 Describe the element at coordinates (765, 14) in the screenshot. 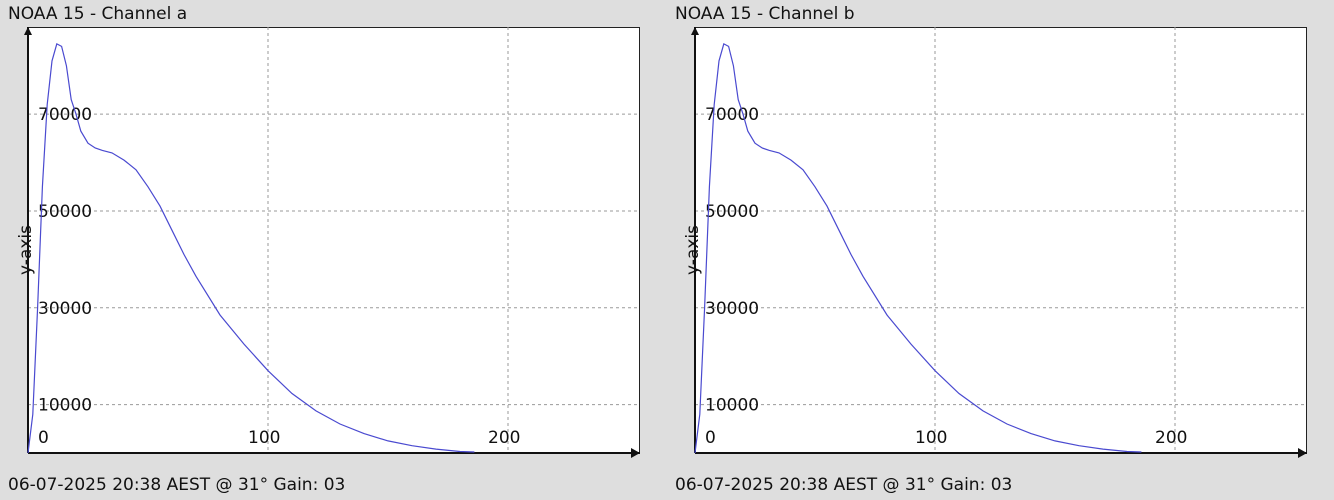

I see `chart-title: NOAA 15 - Channel b` at that location.